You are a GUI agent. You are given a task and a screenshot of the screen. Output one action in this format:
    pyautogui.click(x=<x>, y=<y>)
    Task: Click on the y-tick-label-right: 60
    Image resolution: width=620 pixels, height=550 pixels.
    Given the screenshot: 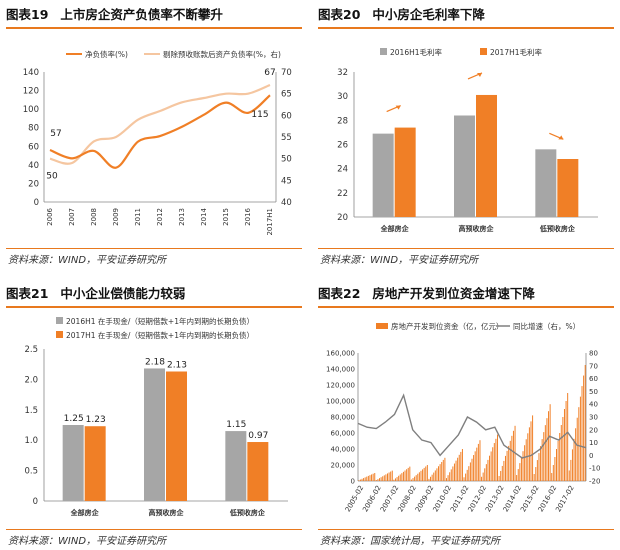 What is the action you would take?
    pyautogui.click(x=286, y=116)
    